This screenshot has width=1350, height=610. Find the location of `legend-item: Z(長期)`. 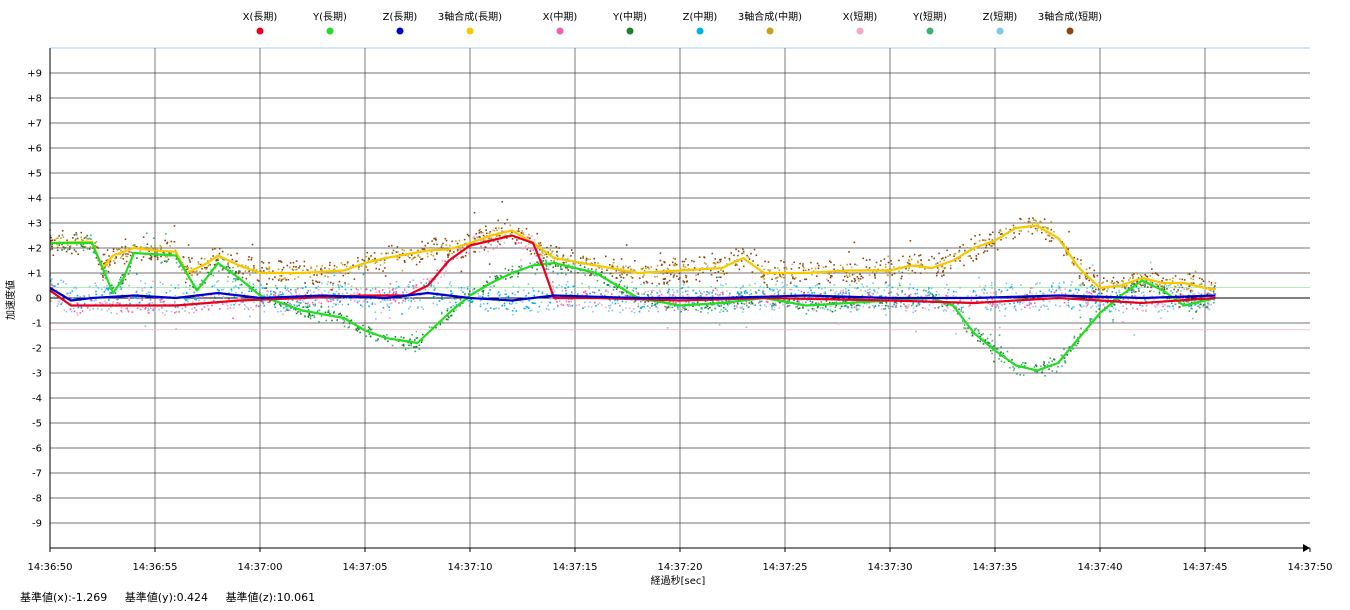

legend-item: Z(長期) is located at coordinates (400, 23).